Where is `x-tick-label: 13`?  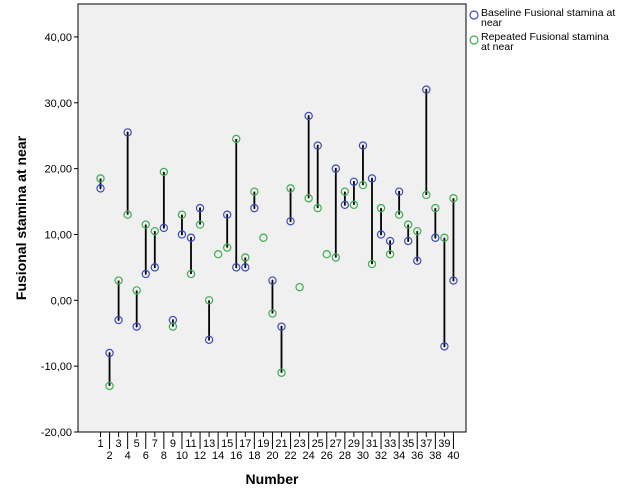 x-tick-label: 13 is located at coordinates (209, 444).